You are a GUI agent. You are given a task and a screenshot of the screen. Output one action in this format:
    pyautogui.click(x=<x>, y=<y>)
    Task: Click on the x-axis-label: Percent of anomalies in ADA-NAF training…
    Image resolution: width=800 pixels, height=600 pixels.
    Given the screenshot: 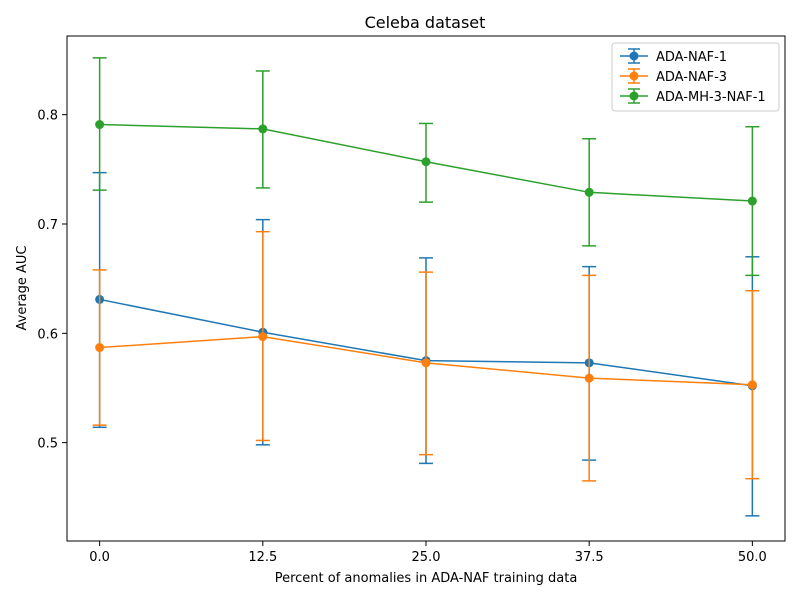 What is the action you would take?
    pyautogui.click(x=426, y=578)
    